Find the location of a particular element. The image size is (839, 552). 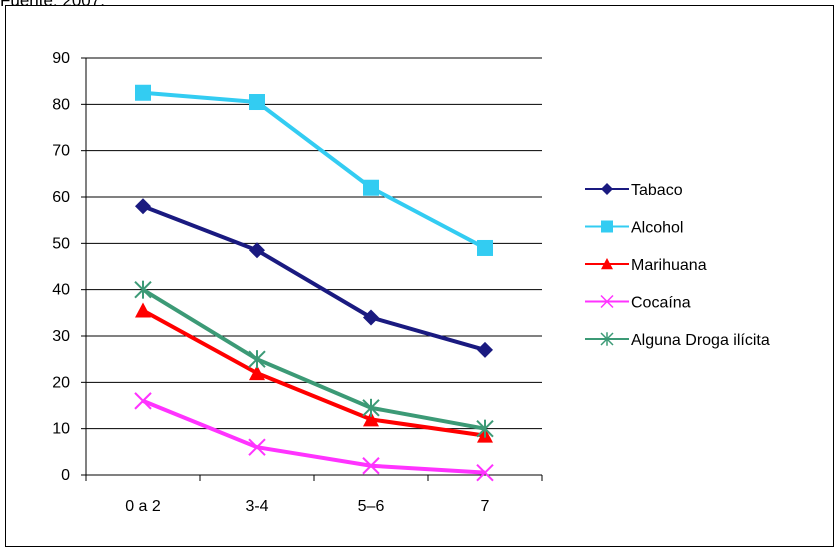

series-alguna-droga-ilicita is located at coordinates (314, 359).